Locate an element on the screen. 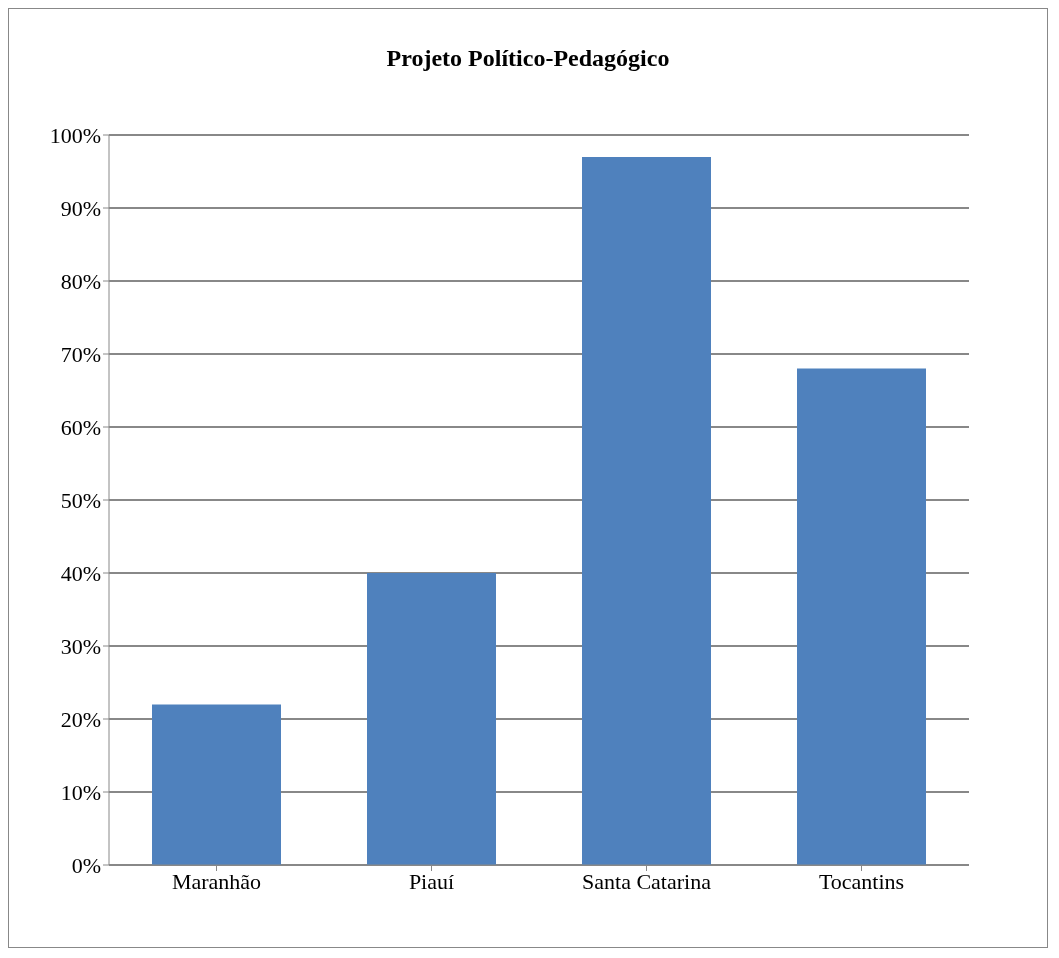  y-tick-label: 30% is located at coordinates (80, 646).